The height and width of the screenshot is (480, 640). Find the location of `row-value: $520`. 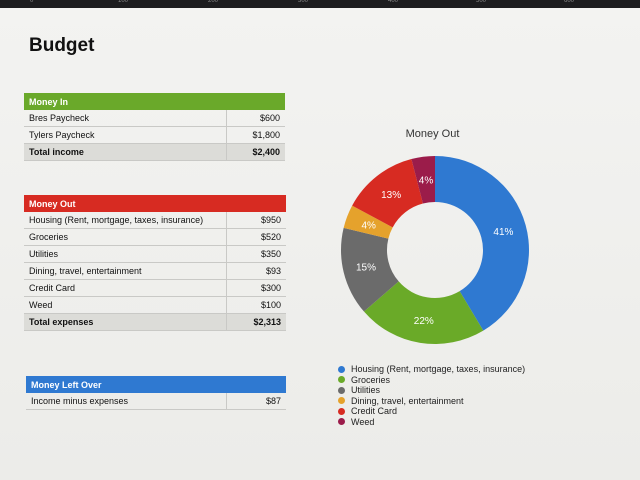

row-value: $520 is located at coordinates (256, 237).